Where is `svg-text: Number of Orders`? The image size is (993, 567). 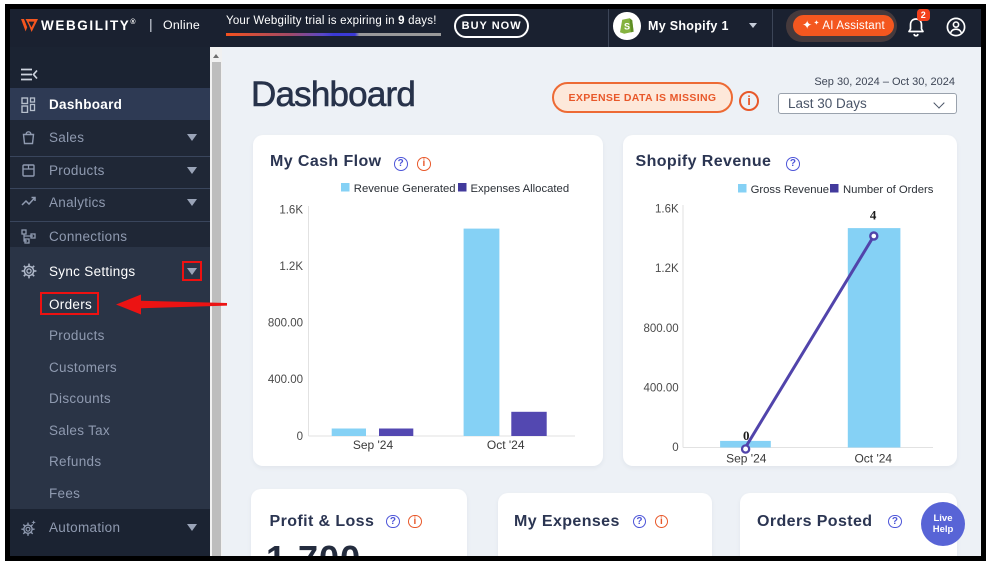
svg-text: Number of Orders is located at coordinates (888, 190).